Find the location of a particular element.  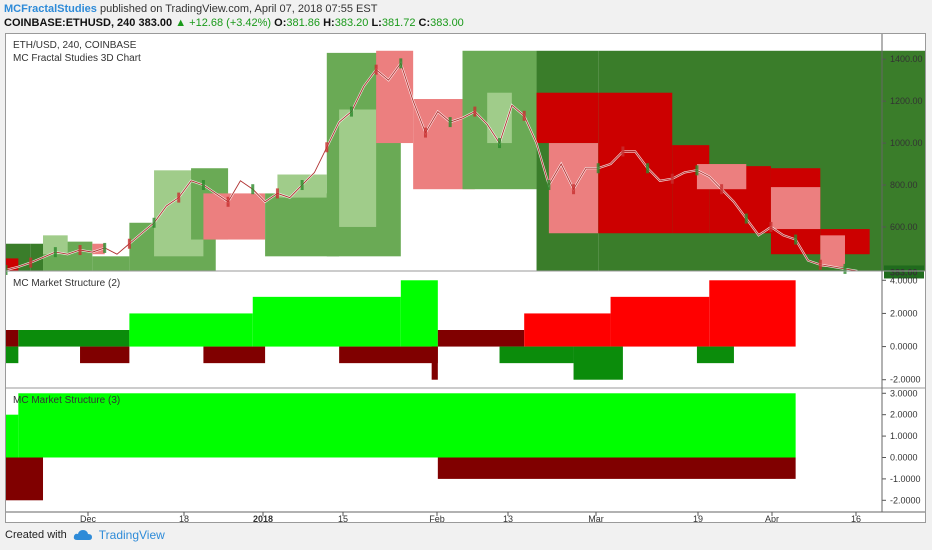

y-tick-label: 4.0000 is located at coordinates (904, 280).